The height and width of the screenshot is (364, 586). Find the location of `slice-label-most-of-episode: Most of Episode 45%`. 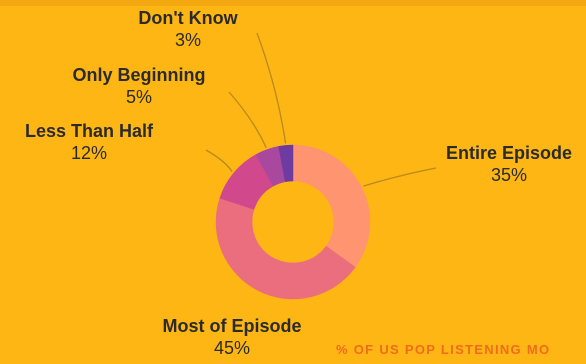

slice-label-most-of-episode: Most of Episode 45% is located at coordinates (232, 337).